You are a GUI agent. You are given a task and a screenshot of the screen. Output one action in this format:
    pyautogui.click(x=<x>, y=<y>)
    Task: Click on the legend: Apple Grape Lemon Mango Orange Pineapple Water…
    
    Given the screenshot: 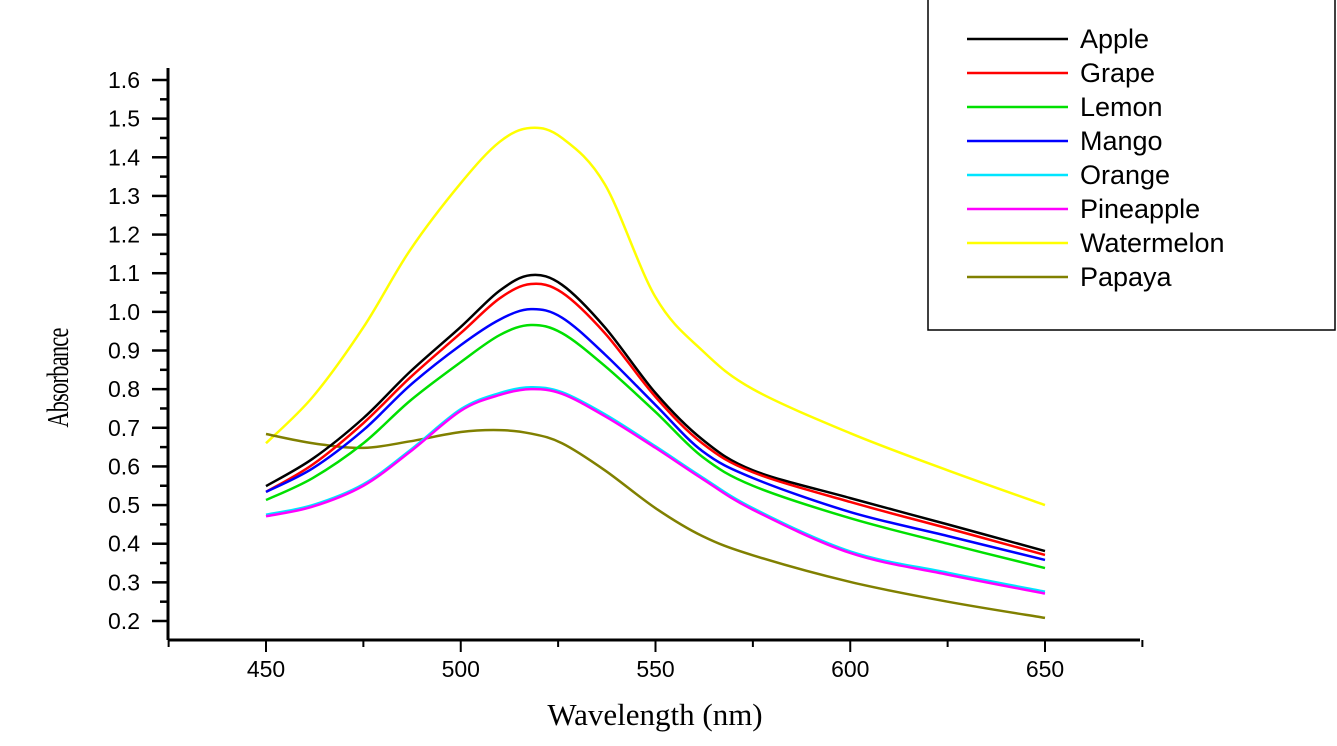 What is the action you would take?
    pyautogui.click(x=1131, y=165)
    